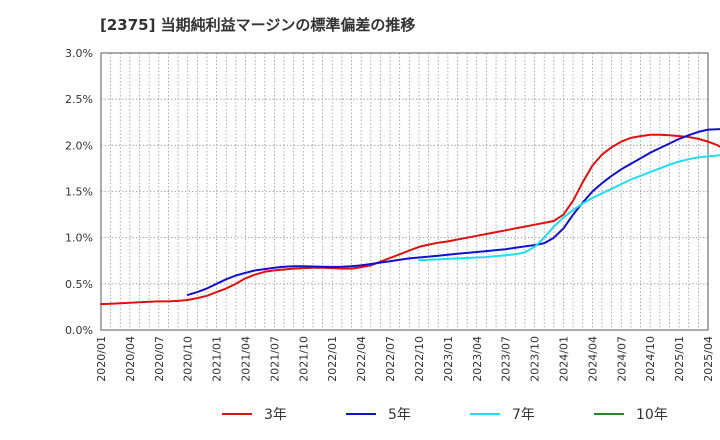  I want to click on x-tick-label: 2025/01, so click(679, 359).